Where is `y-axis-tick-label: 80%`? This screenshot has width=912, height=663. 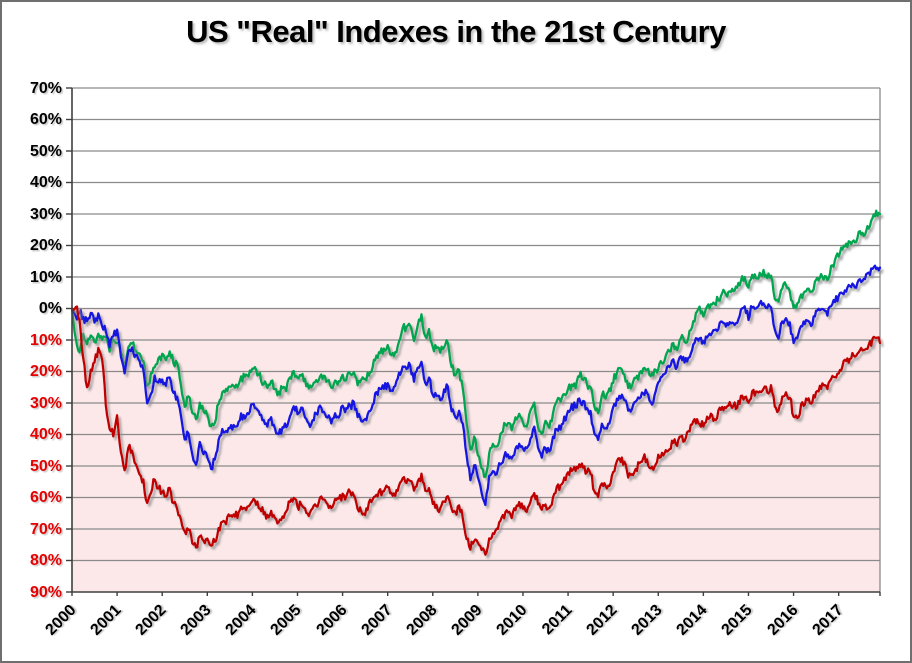 y-axis-tick-label: 80% is located at coordinates (45, 560).